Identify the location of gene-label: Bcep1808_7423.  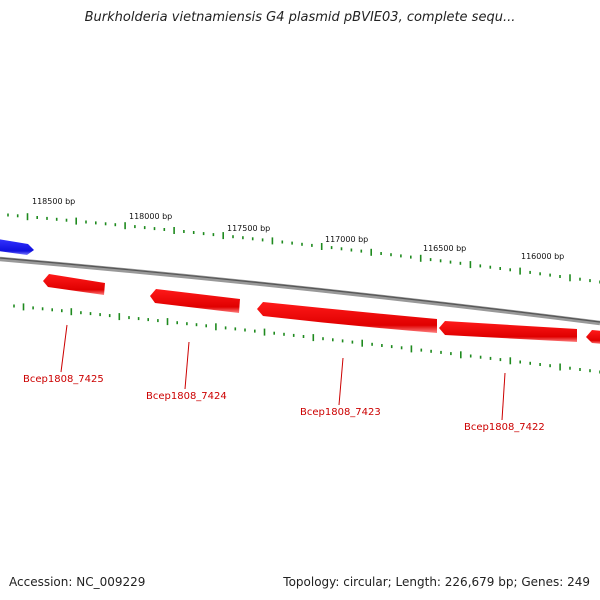
(340, 412).